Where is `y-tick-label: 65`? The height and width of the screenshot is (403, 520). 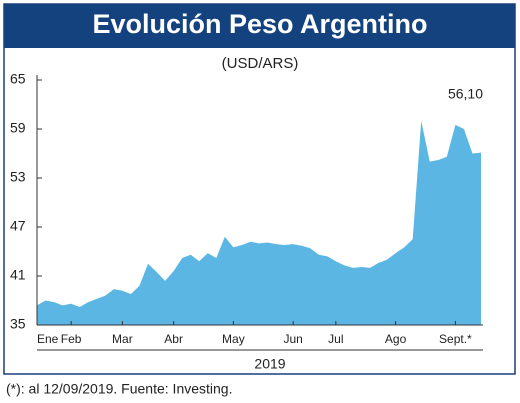
y-tick-label: 65 is located at coordinates (18, 79).